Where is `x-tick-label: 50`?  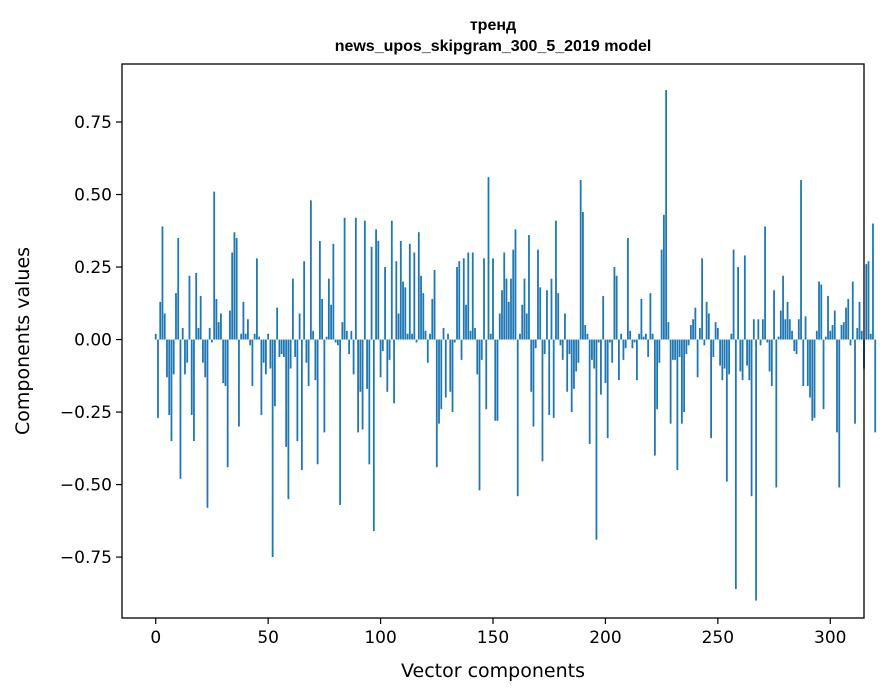 x-tick-label: 50 is located at coordinates (268, 638).